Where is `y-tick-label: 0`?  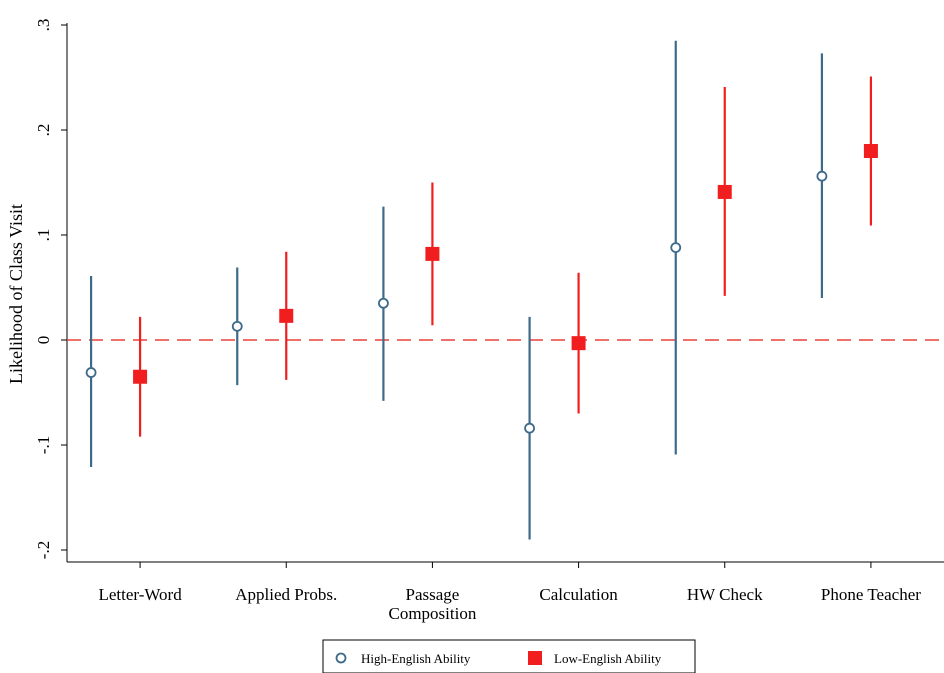
y-tick-label: 0 is located at coordinates (43, 340).